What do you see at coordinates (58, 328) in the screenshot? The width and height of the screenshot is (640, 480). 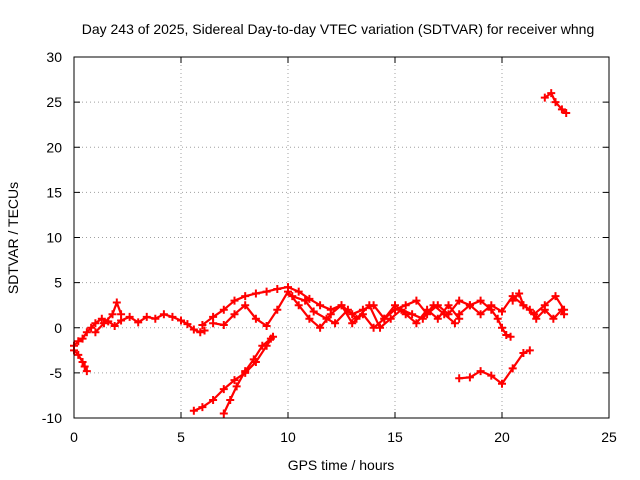 I see `y-tick-label: 0` at bounding box center [58, 328].